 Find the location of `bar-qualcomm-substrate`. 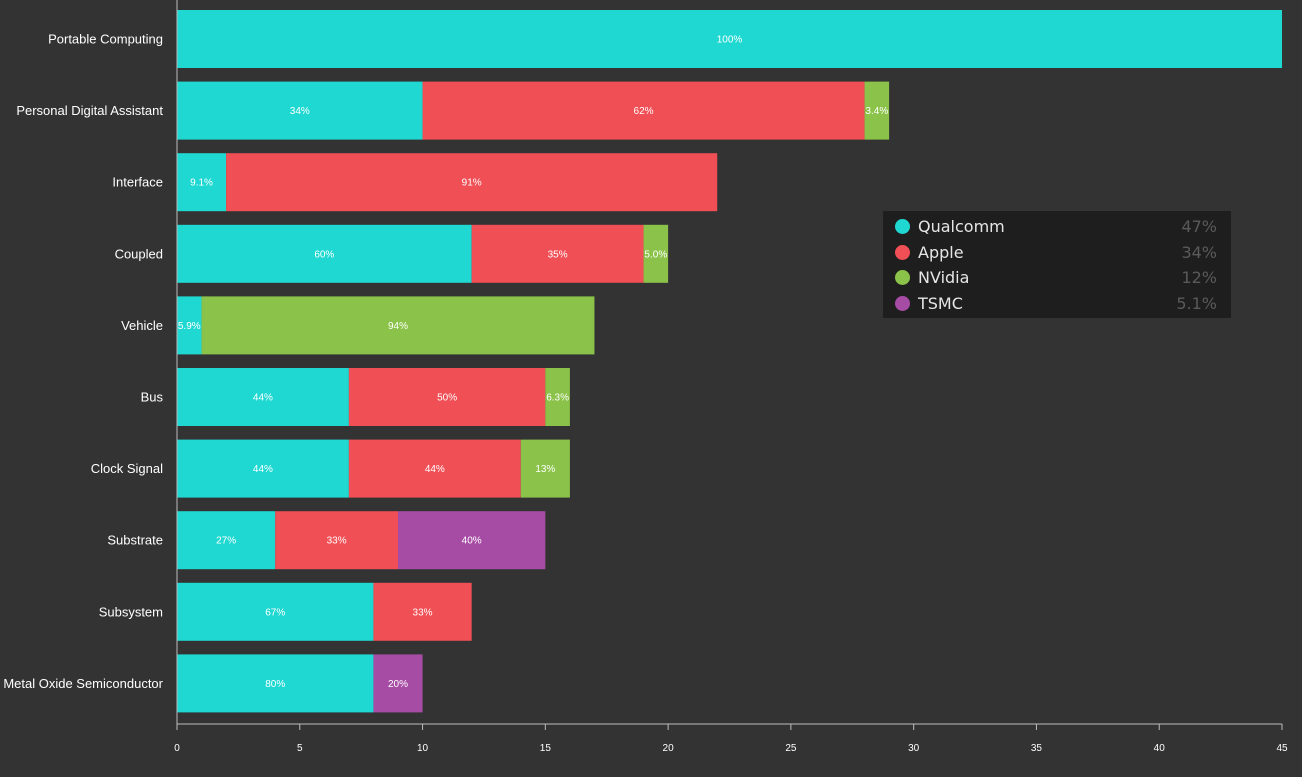

bar-qualcomm-substrate is located at coordinates (226, 540).